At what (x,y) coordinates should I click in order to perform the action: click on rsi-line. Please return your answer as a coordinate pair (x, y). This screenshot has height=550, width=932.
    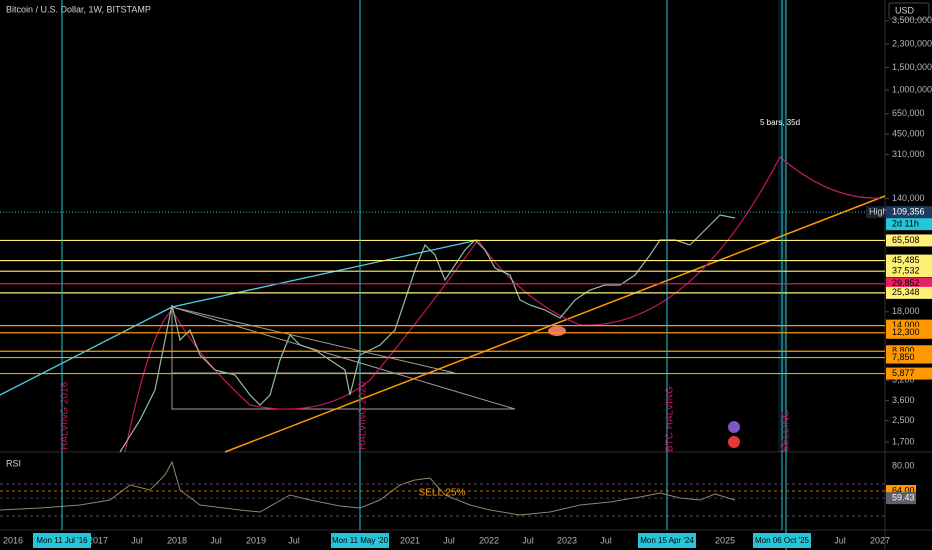
    Looking at the image, I should click on (368, 488).